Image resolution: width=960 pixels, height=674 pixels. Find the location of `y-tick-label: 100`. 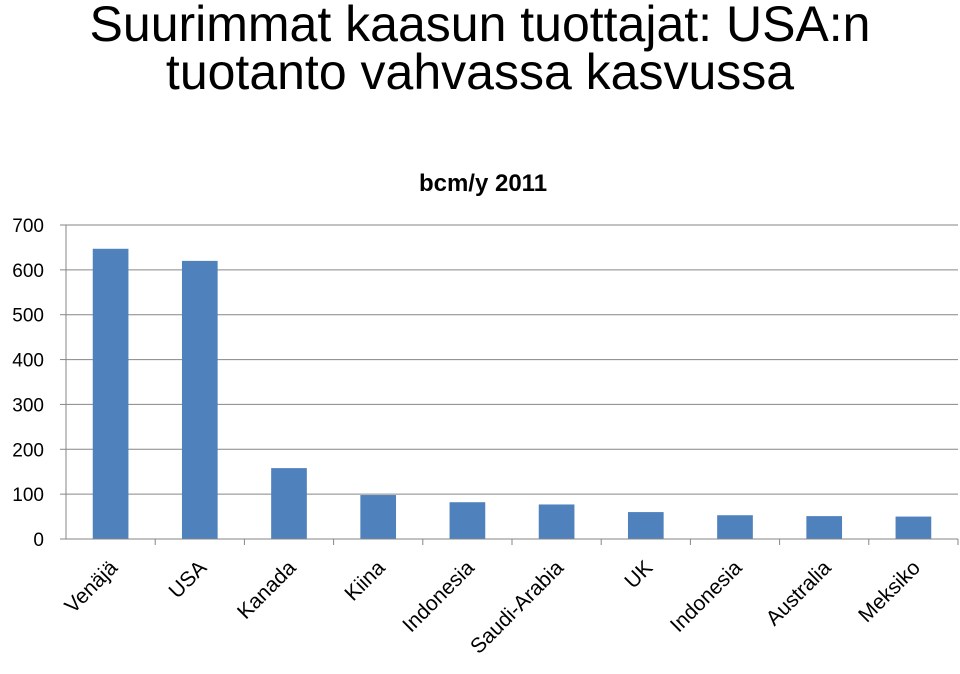

y-tick-label: 100 is located at coordinates (28, 495).